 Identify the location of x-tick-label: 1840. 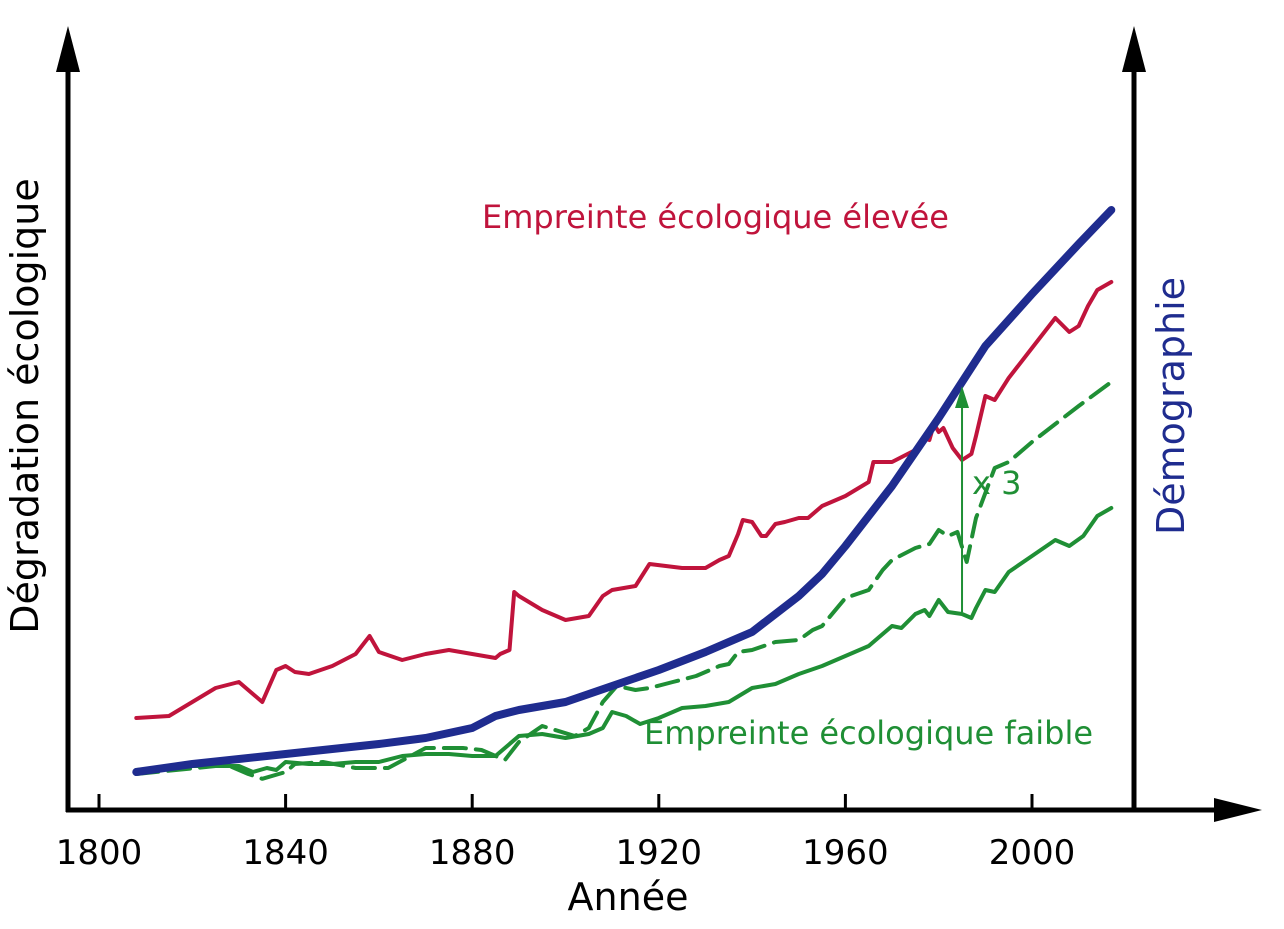
(285, 853).